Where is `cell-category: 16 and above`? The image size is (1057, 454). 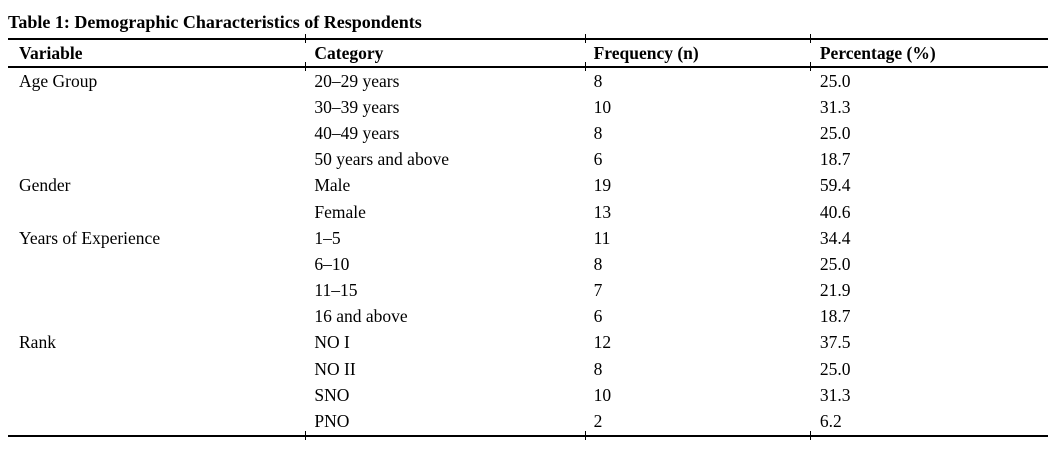 cell-category: 16 and above is located at coordinates (361, 316).